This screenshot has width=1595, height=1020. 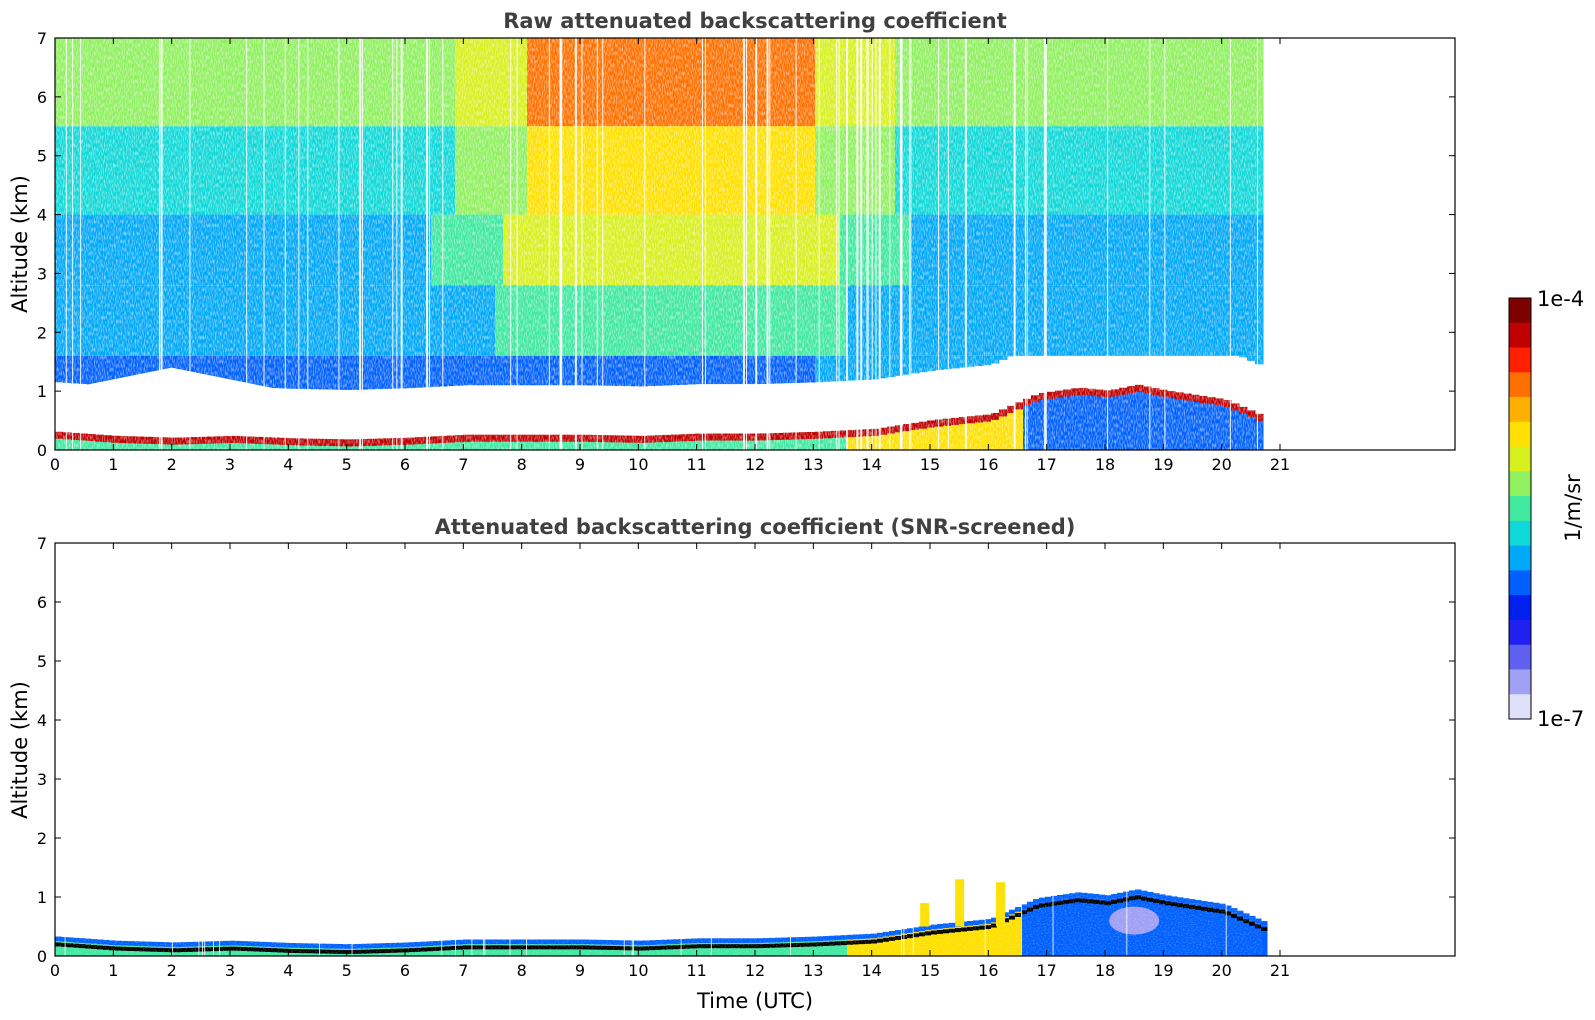 What do you see at coordinates (659, 920) in the screenshot?
I see `noise-overlay` at bounding box center [659, 920].